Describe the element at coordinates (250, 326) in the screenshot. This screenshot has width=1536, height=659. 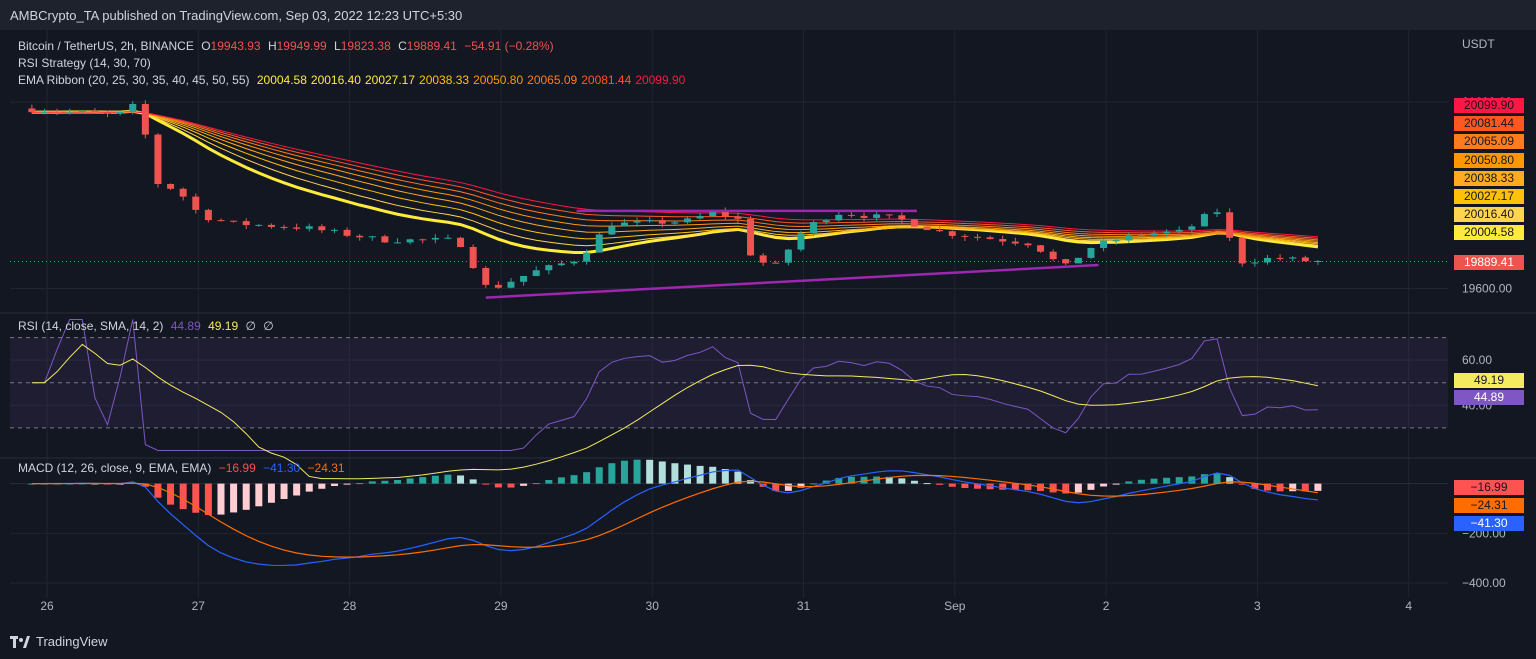
I see `rsi-extra-1: ∅` at that location.